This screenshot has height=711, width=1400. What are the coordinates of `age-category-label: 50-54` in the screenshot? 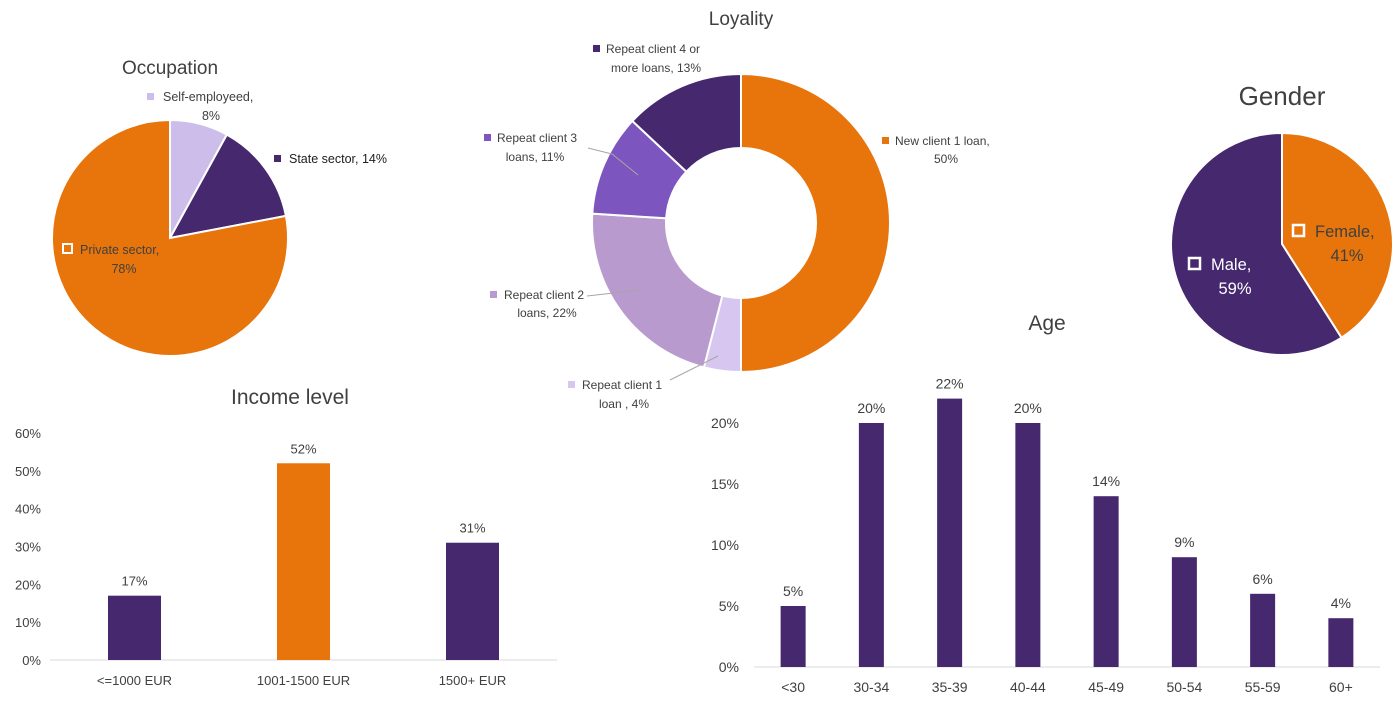 It's located at (1184, 687).